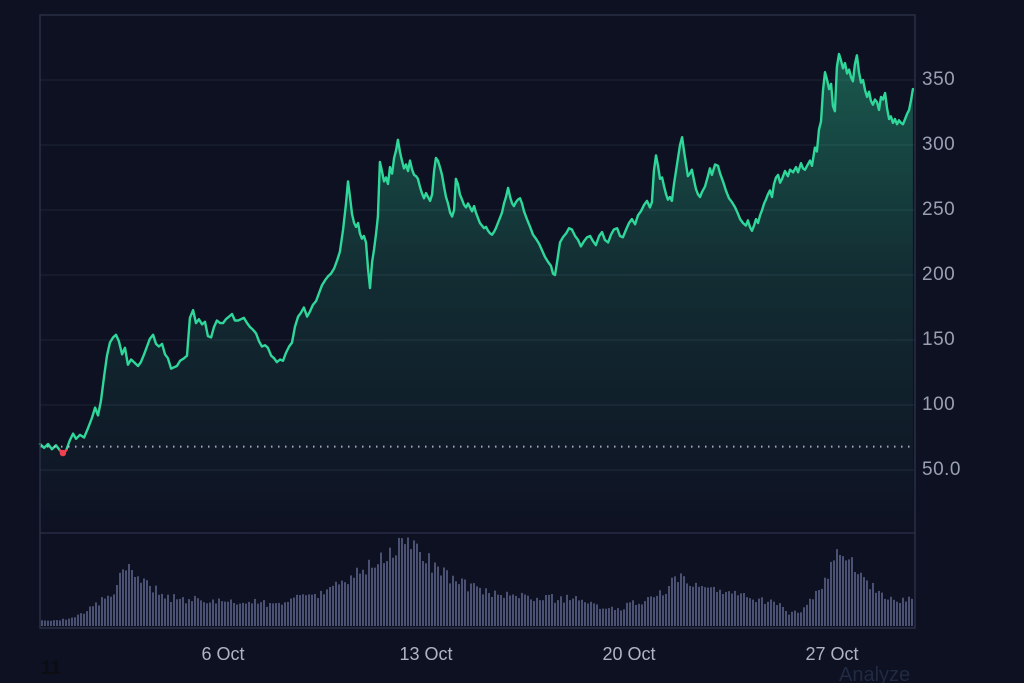 The image size is (1024, 683). Describe the element at coordinates (875, 673) in the screenshot. I see `analyze-button: Analyze` at that location.